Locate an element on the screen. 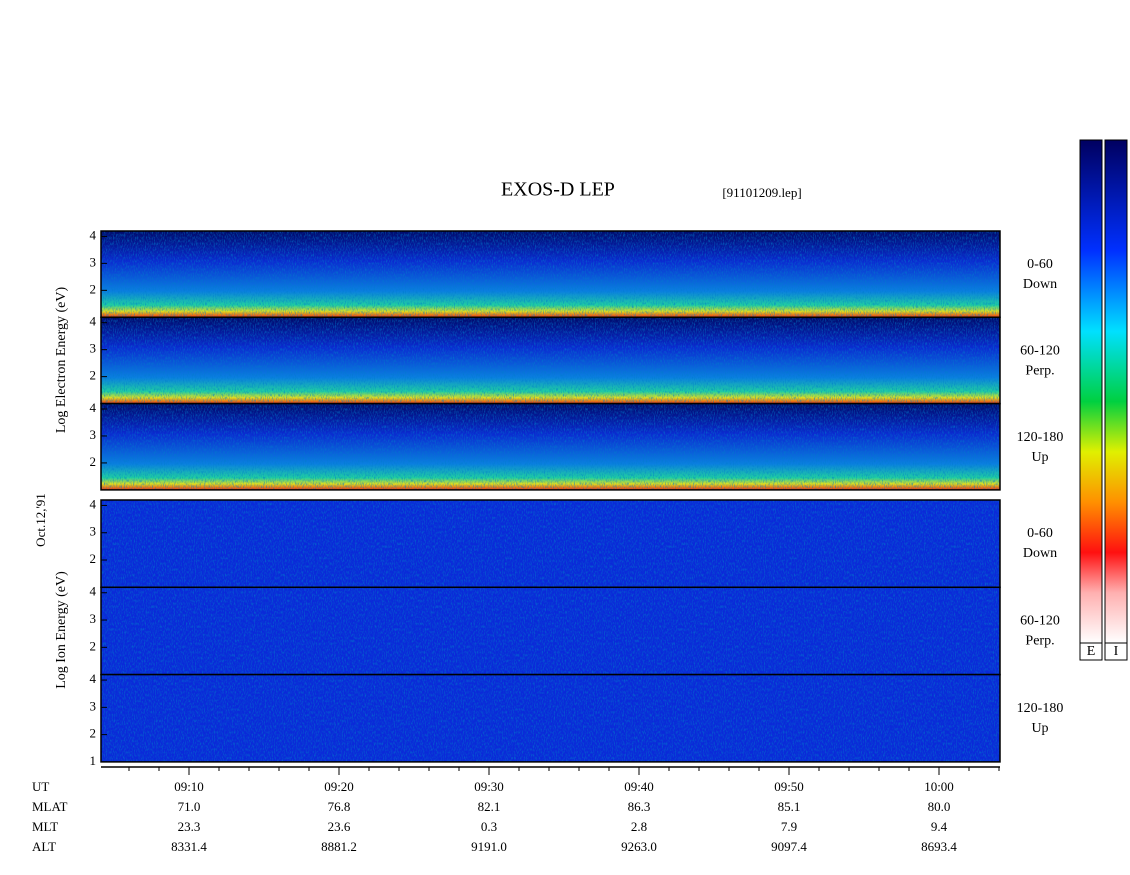 This screenshot has height=875, width=1130. orbit-value: 23.6 is located at coordinates (339, 826).